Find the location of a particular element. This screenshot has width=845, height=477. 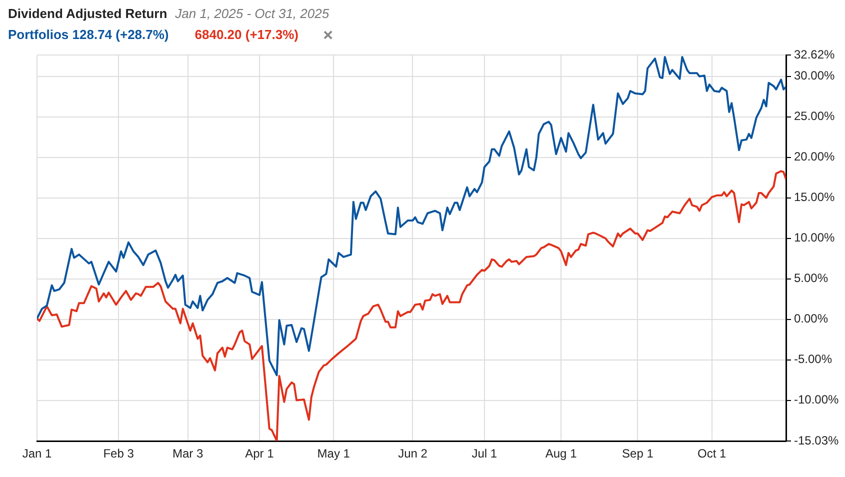

x-tick-label: May 1 is located at coordinates (333, 453).